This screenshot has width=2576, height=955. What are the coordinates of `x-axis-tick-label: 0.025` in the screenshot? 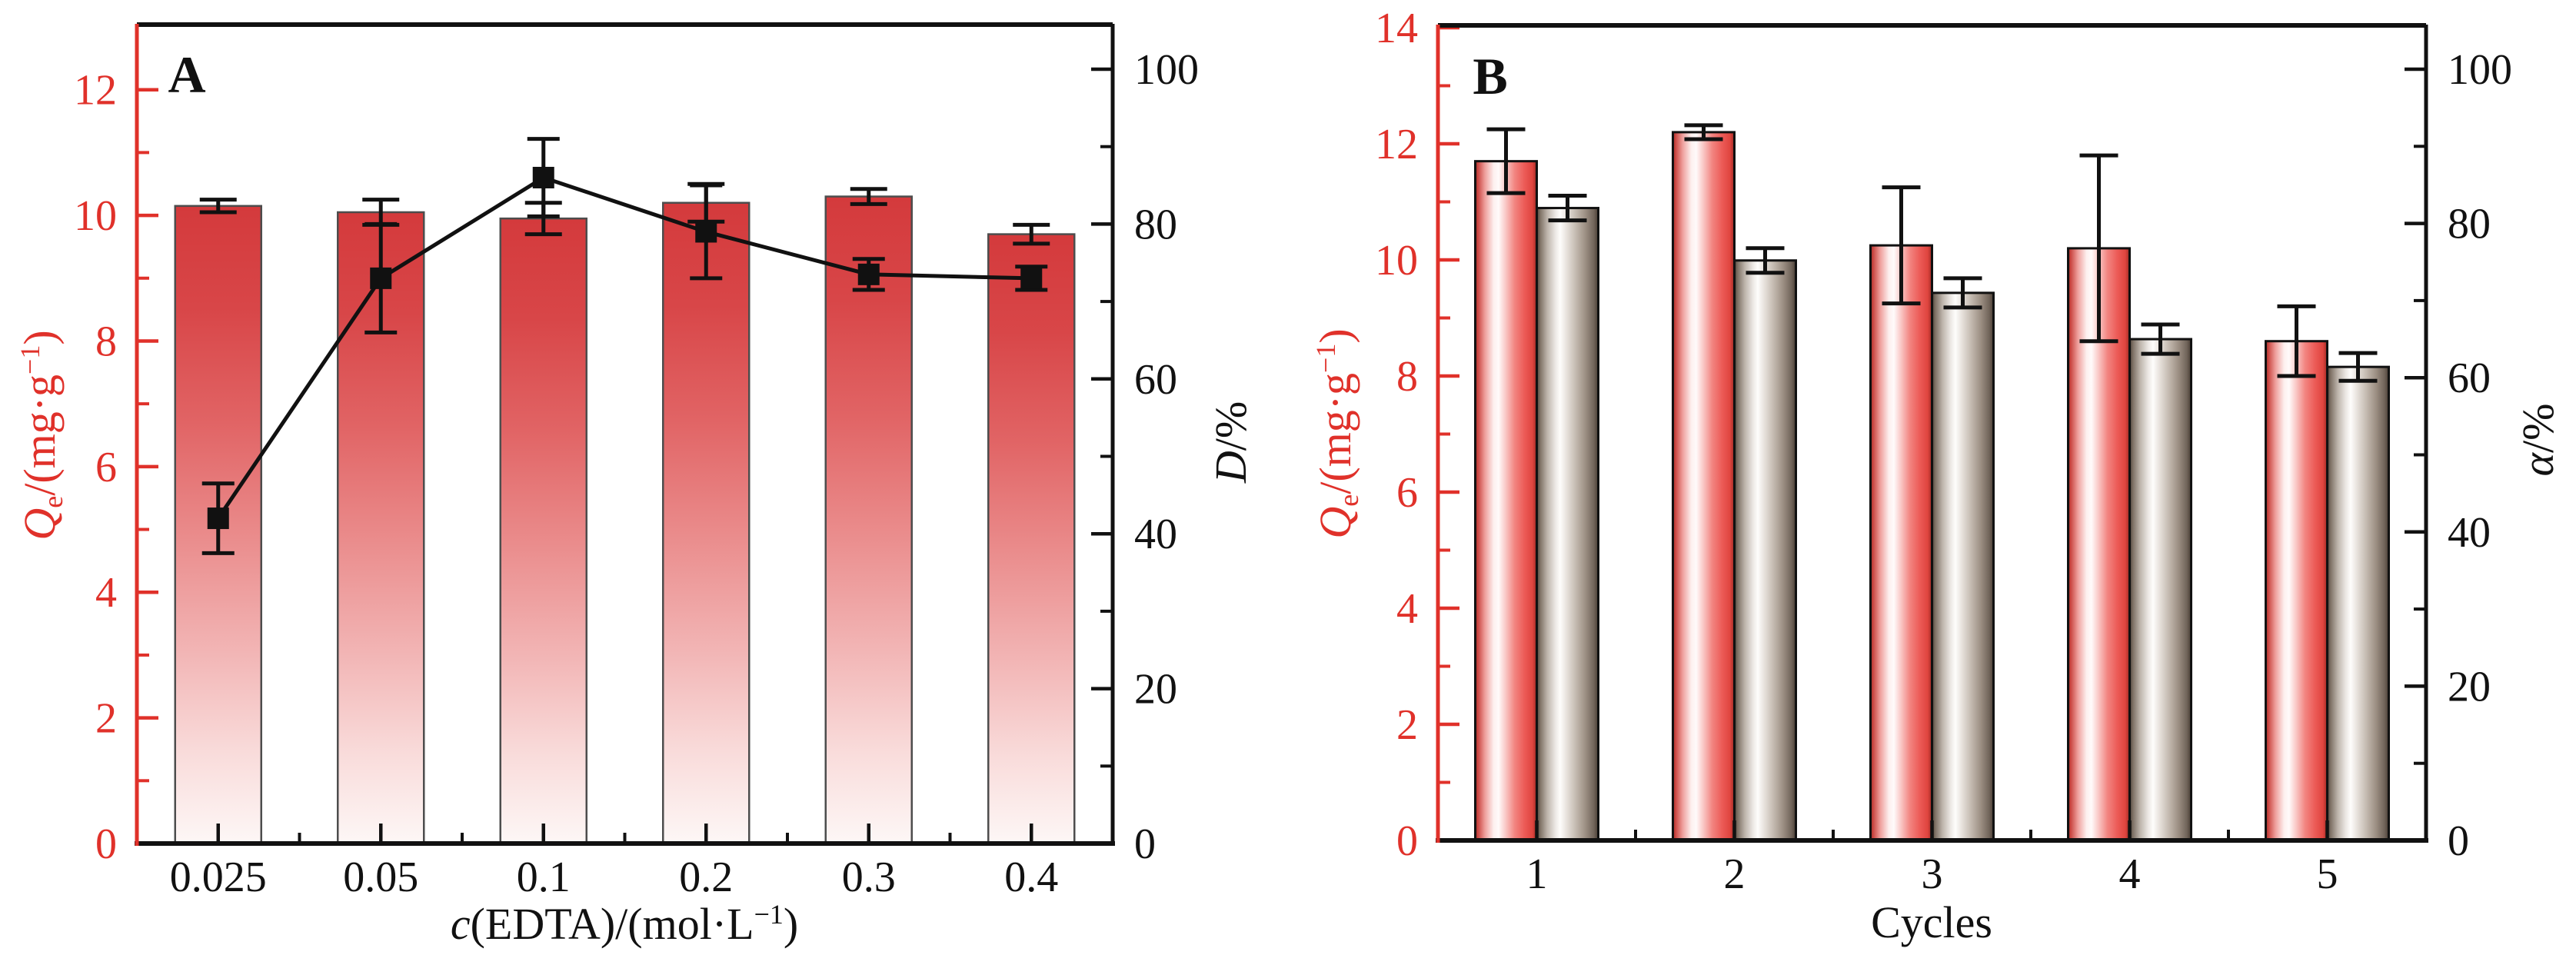 It's located at (218, 877).